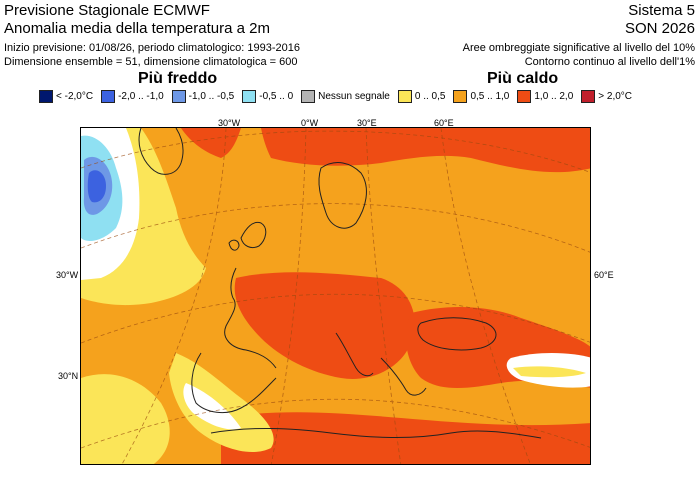 The height and width of the screenshot is (478, 700). Describe the element at coordinates (276, 96) in the screenshot. I see `legend-label: -0,5 .. 0` at that location.